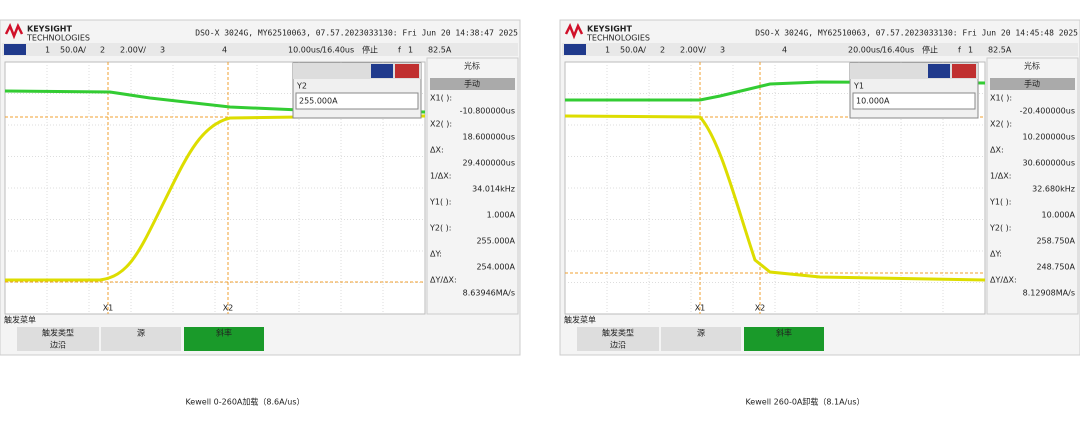 The height and width of the screenshot is (438, 1080). I want to click on side-value: 8.63946MA/s, so click(489, 293).